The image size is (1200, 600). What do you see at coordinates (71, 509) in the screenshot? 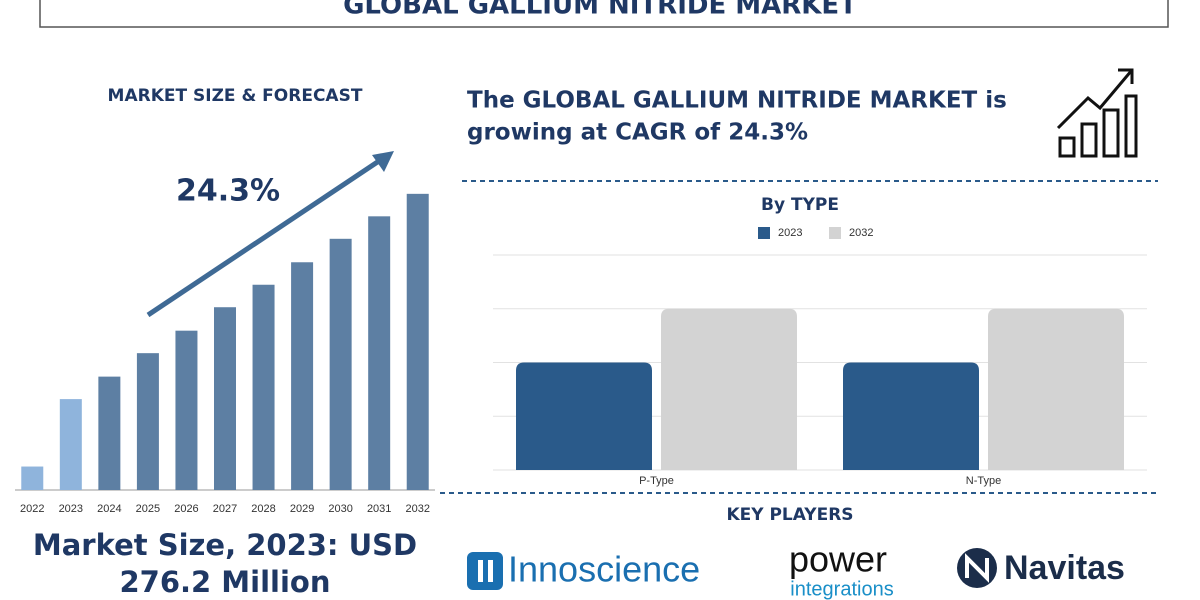
I see `x-tick-label: 2023` at bounding box center [71, 509].